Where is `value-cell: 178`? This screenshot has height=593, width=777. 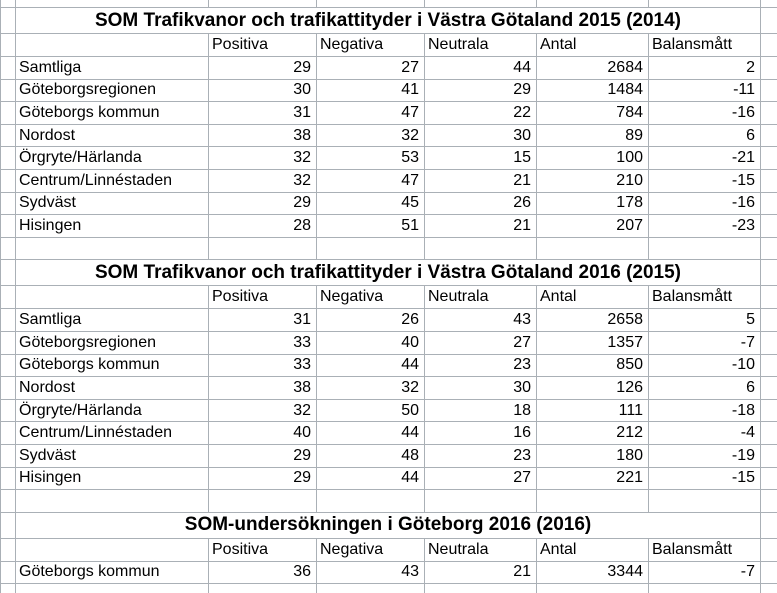 value-cell: 178 is located at coordinates (593, 203).